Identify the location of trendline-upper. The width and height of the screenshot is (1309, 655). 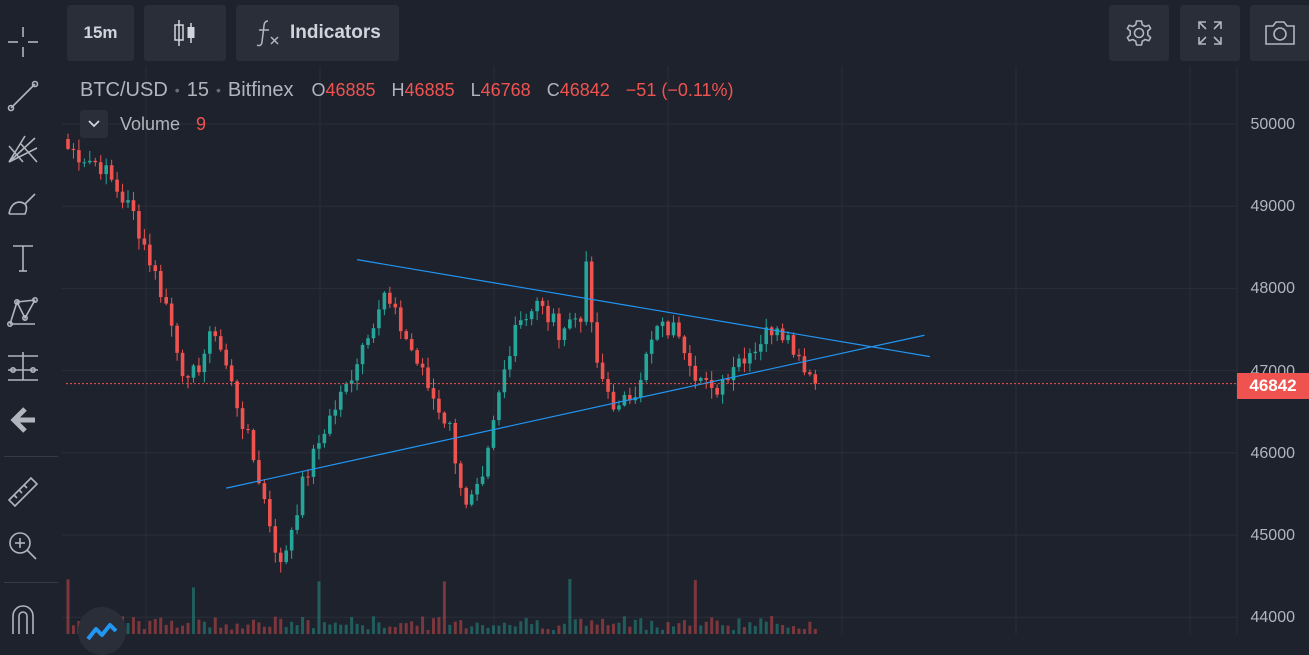
(643, 308).